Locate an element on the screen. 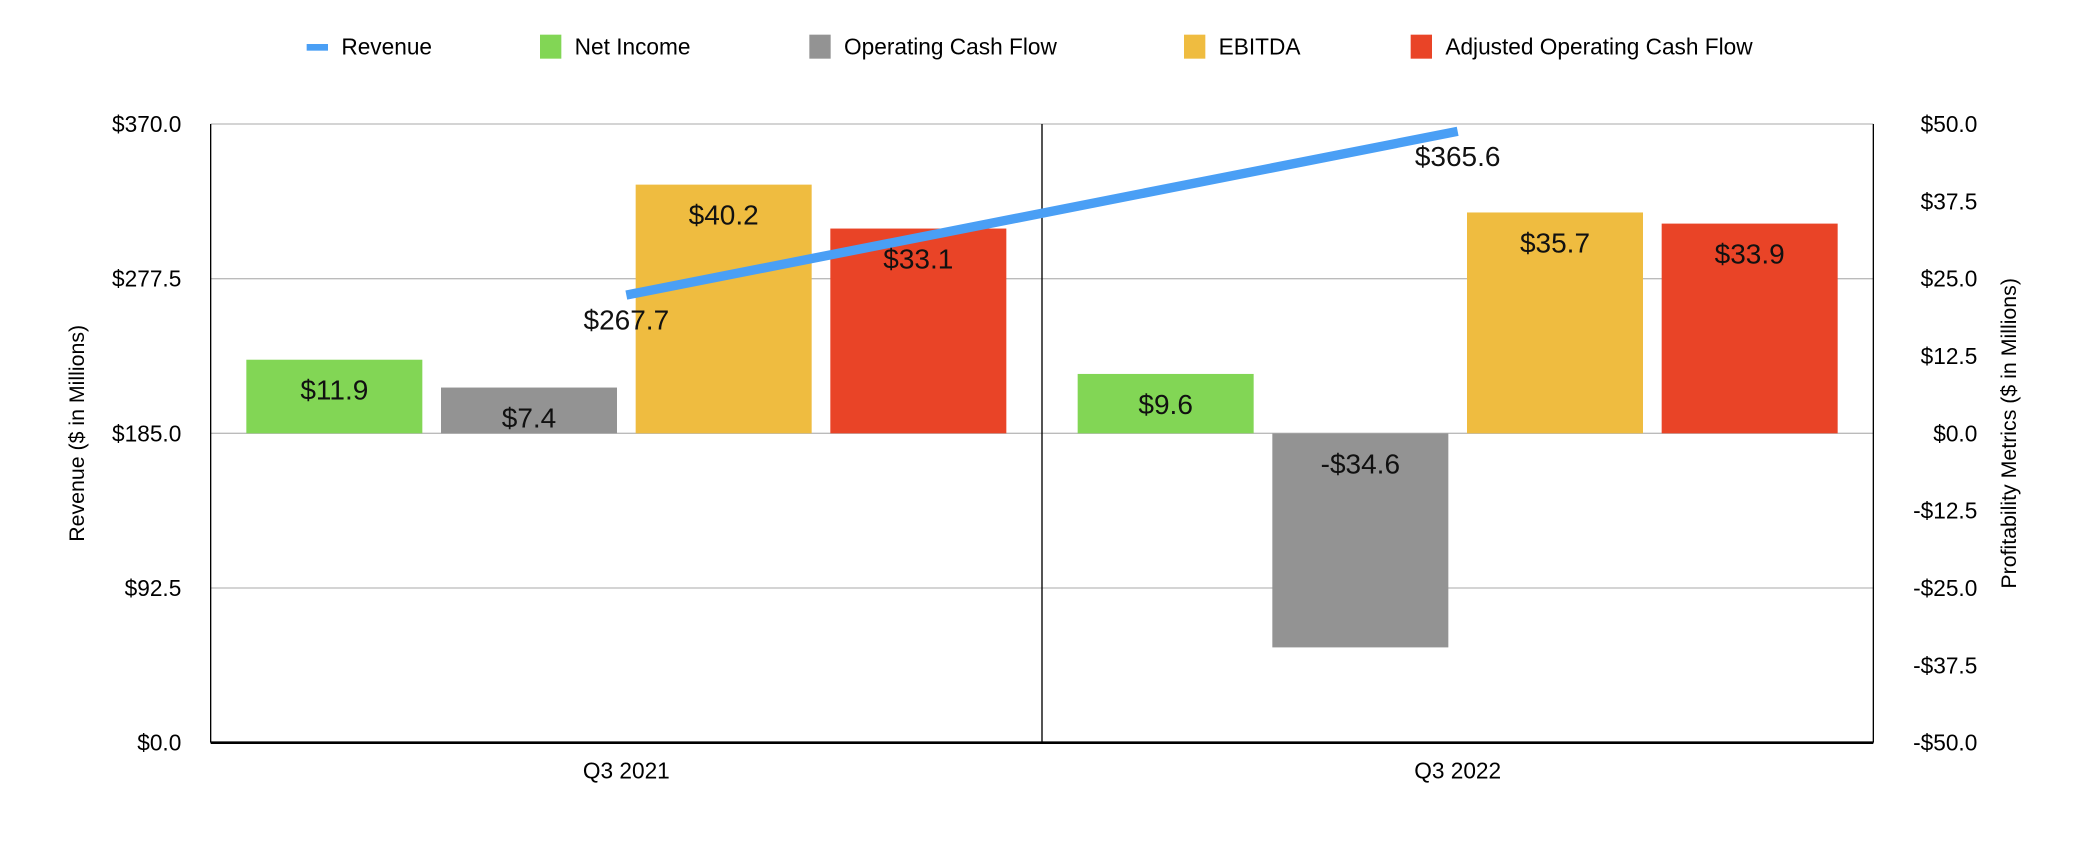 This screenshot has width=2080, height=864. data-label: $11.9 is located at coordinates (334, 390).